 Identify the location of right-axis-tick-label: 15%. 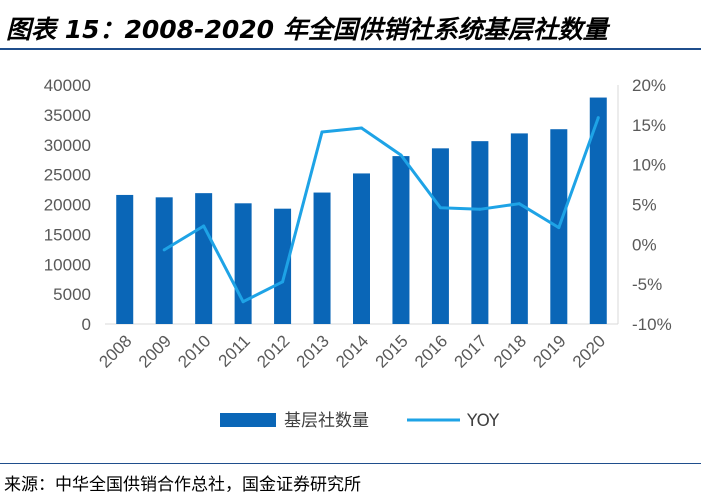
(649, 125).